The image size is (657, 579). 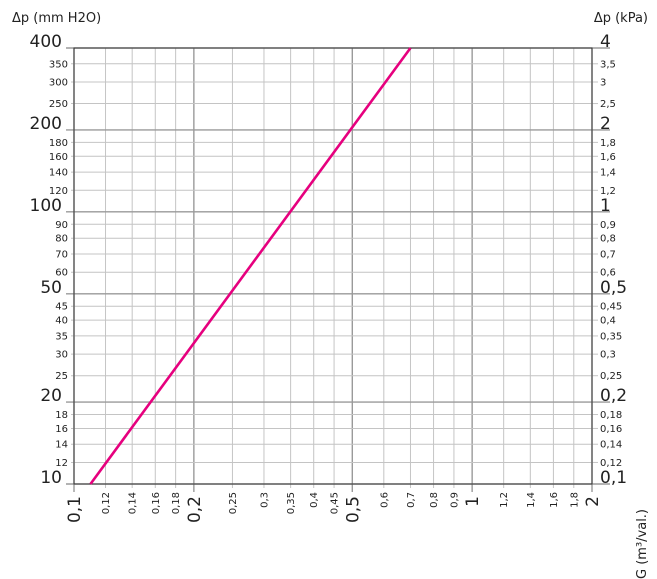 What do you see at coordinates (384, 500) in the screenshot?
I see `x-tick-label: 0,6` at bounding box center [384, 500].